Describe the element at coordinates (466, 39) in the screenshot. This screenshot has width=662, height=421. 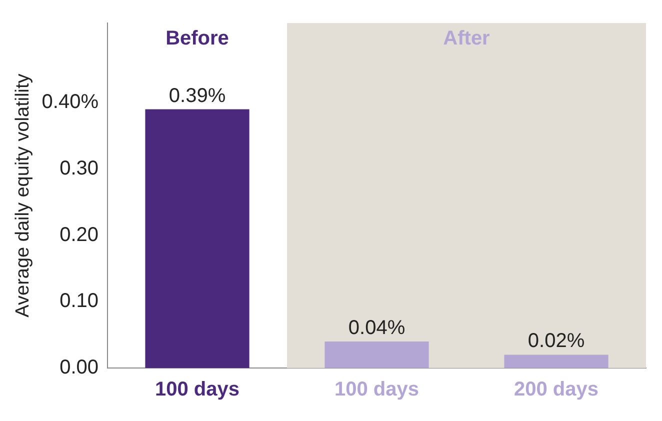
I see `band-label: After` at that location.